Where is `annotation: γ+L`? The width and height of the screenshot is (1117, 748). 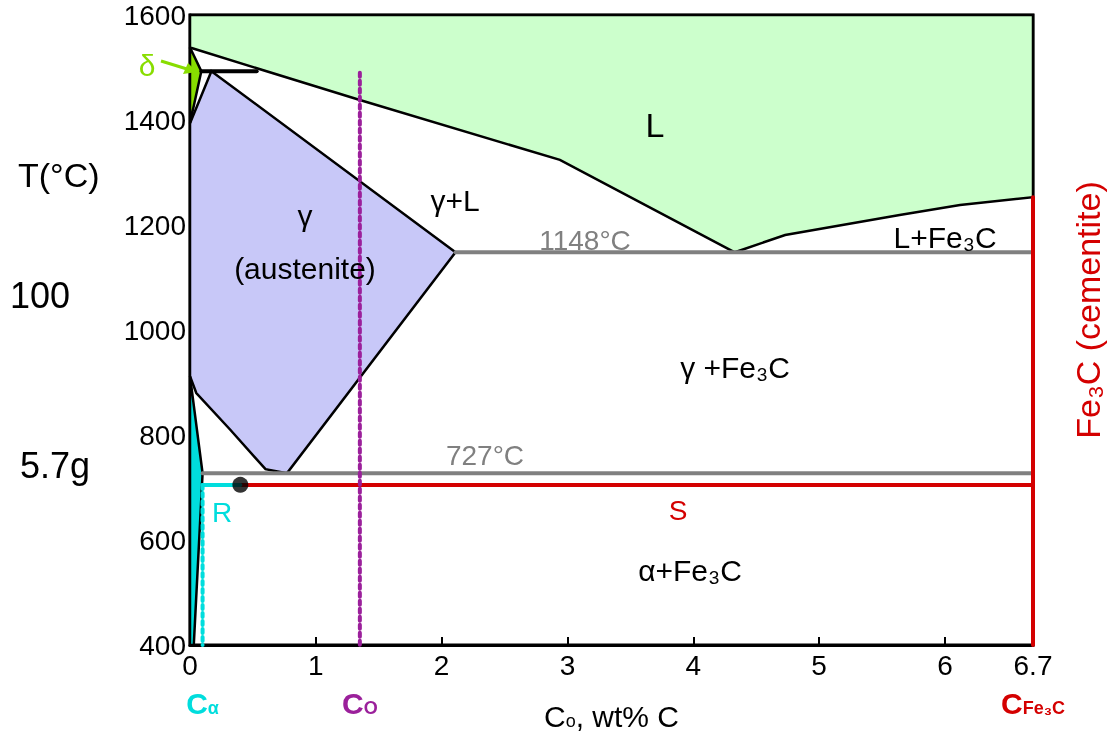 annotation: γ+L is located at coordinates (455, 200).